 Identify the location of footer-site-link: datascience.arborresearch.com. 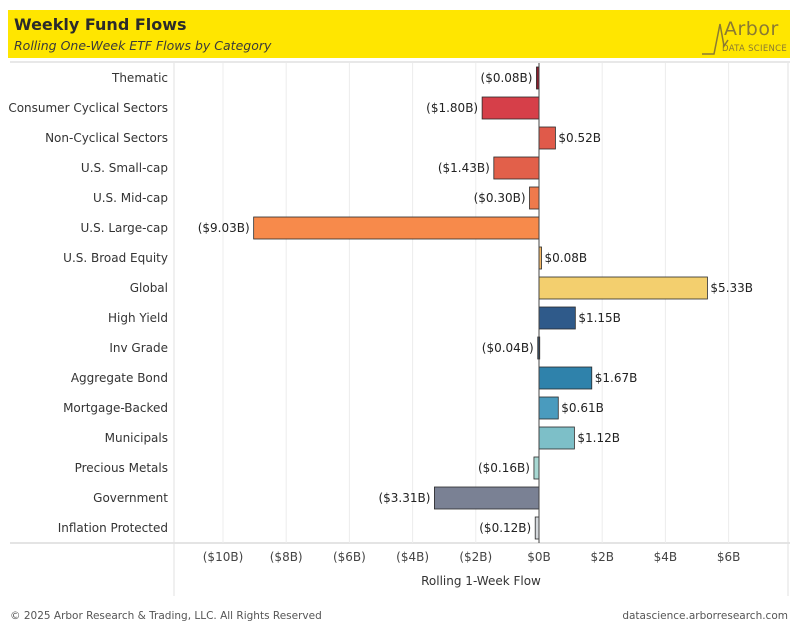
(705, 616).